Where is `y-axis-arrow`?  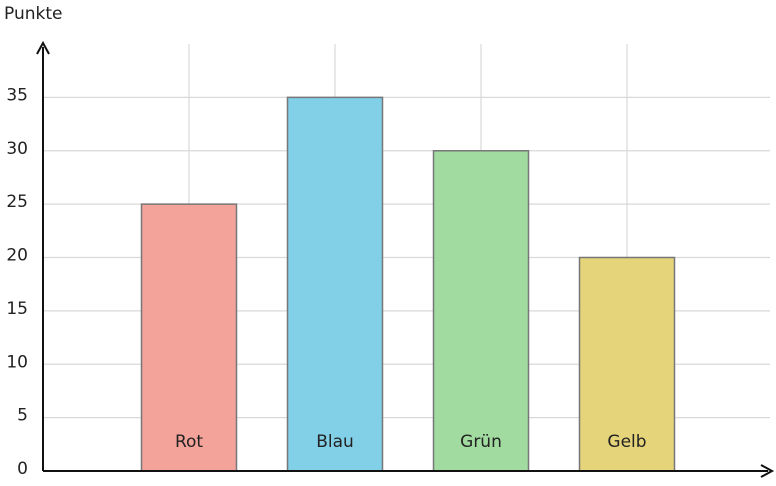
y-axis-arrow is located at coordinates (43, 47).